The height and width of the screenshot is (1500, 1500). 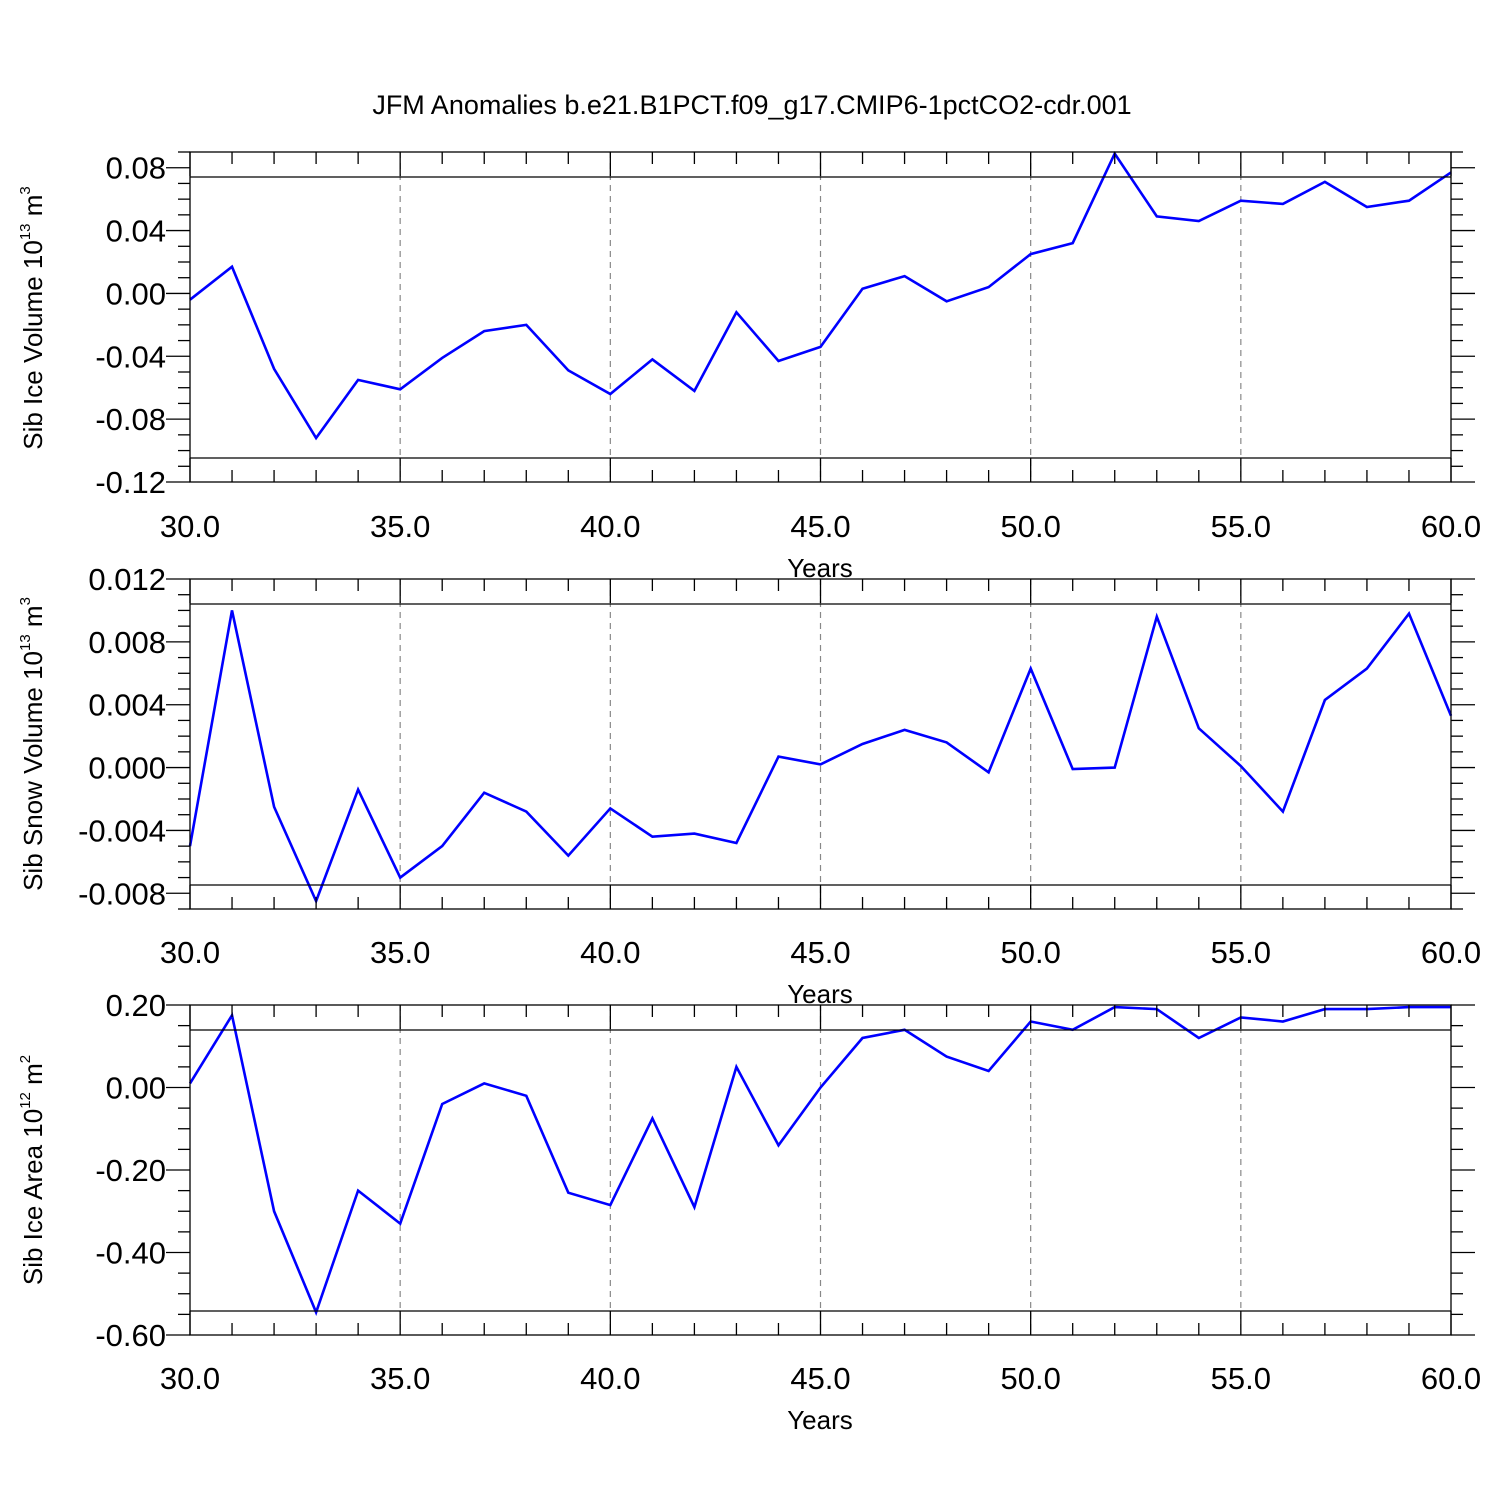 What do you see at coordinates (127, 768) in the screenshot?
I see `snow-volume-y-tick-label: 0.000` at bounding box center [127, 768].